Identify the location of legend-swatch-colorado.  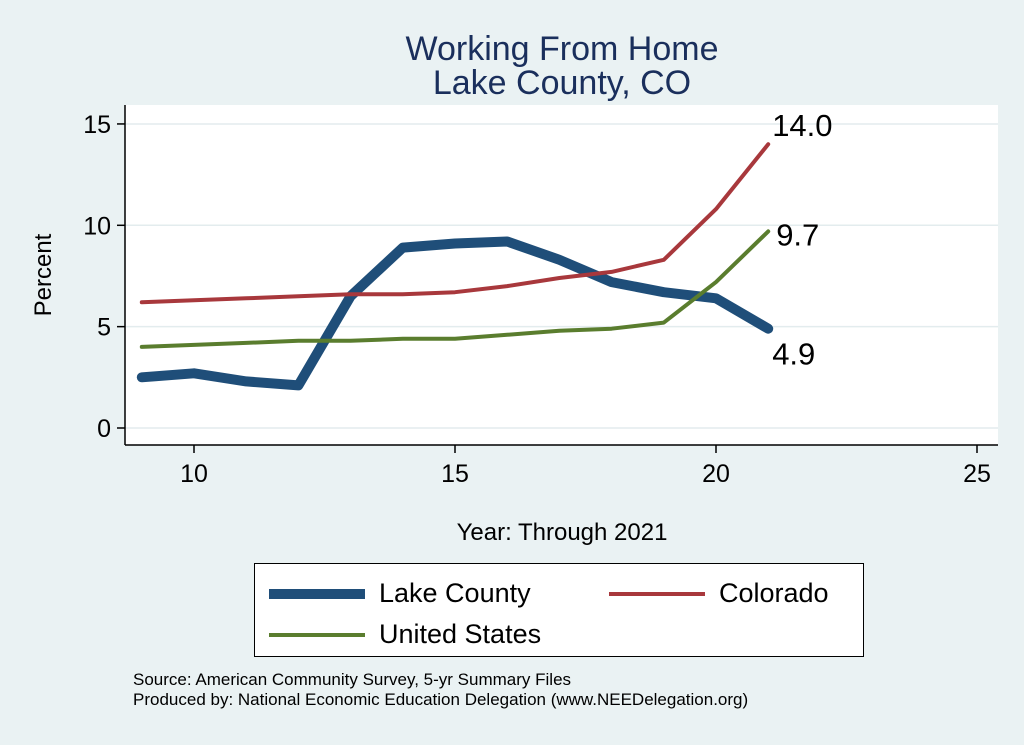
(657, 593).